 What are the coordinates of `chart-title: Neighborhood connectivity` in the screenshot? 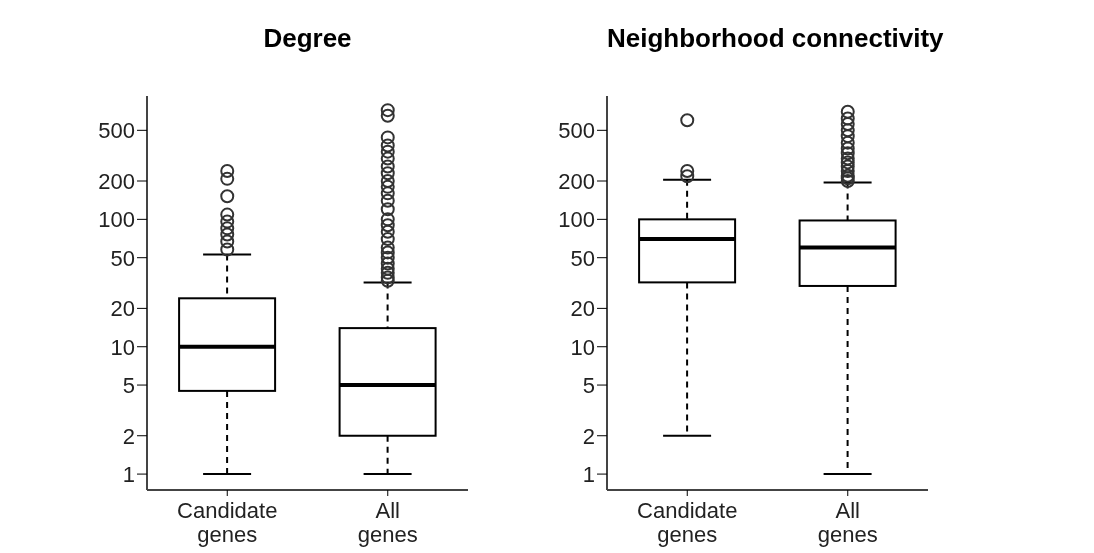 It's located at (775, 38).